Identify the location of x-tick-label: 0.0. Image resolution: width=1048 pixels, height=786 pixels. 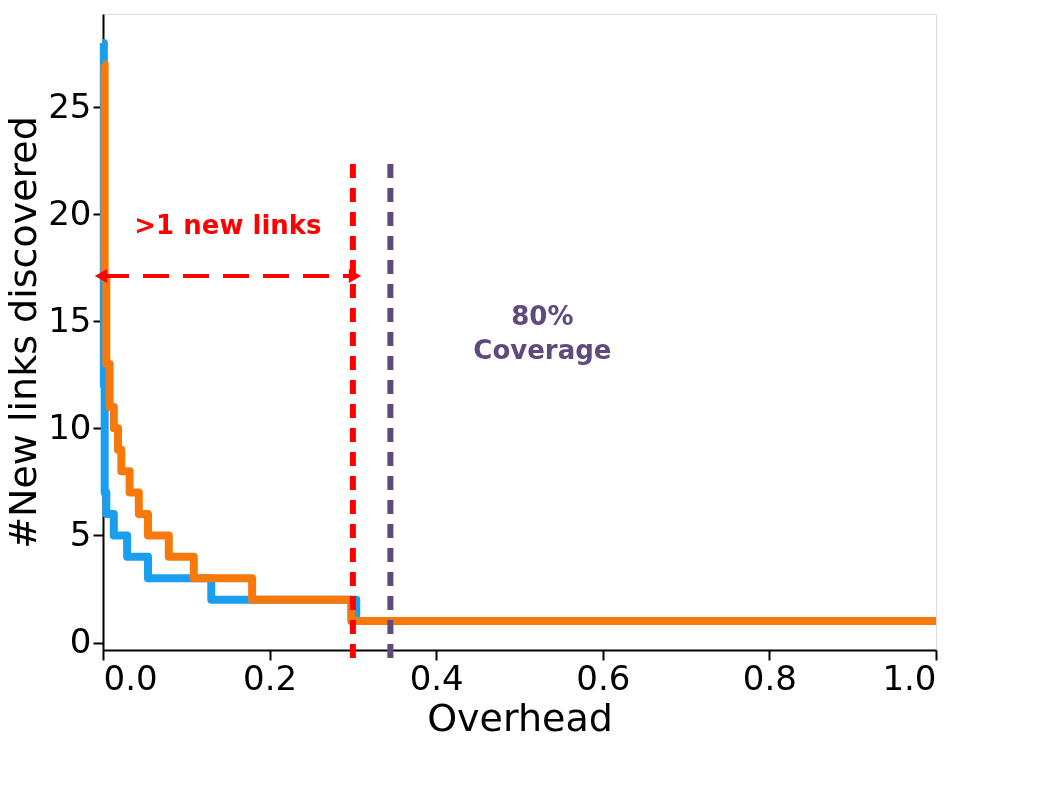
(130, 677).